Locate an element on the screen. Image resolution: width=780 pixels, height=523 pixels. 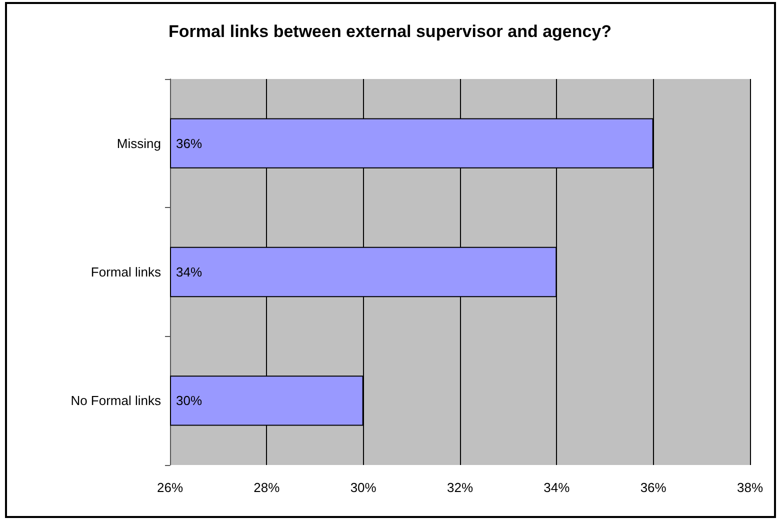
data-label: 34% is located at coordinates (189, 272).